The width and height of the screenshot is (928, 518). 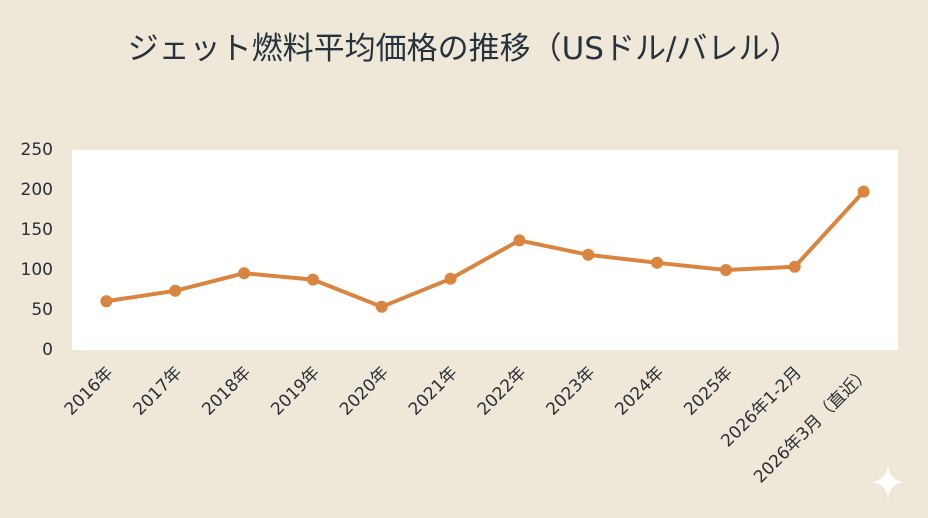 I want to click on y-tick-label: 50, so click(x=42, y=310).